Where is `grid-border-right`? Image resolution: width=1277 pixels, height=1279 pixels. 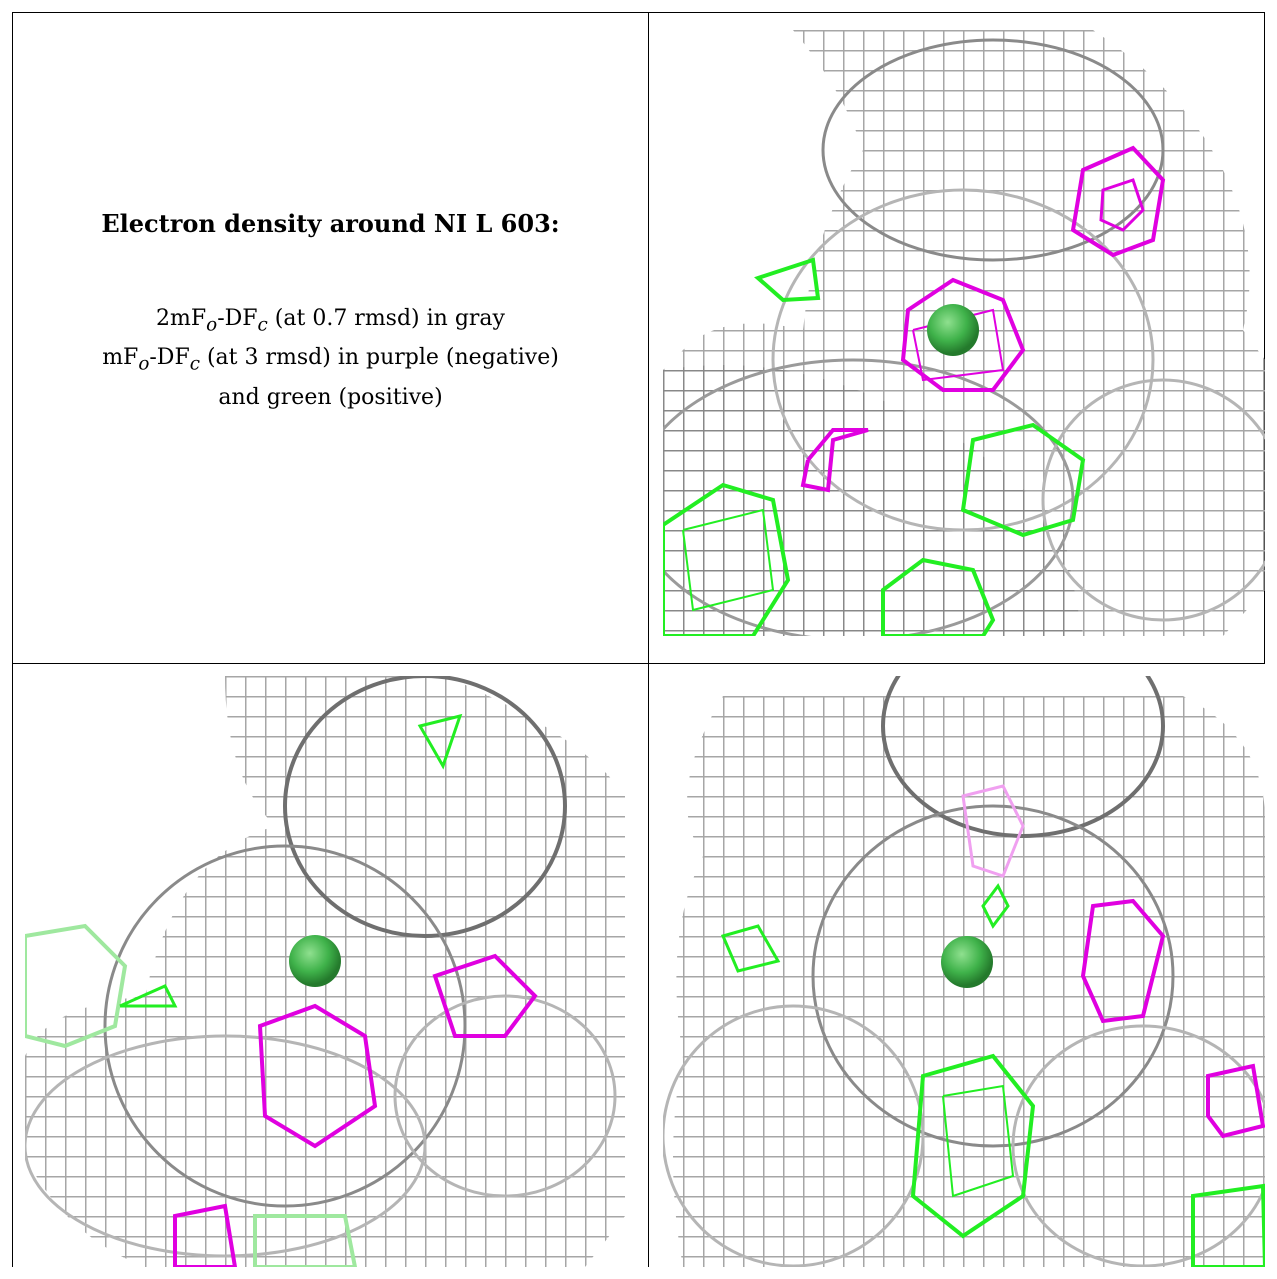 grid-border-right is located at coordinates (1264, 337).